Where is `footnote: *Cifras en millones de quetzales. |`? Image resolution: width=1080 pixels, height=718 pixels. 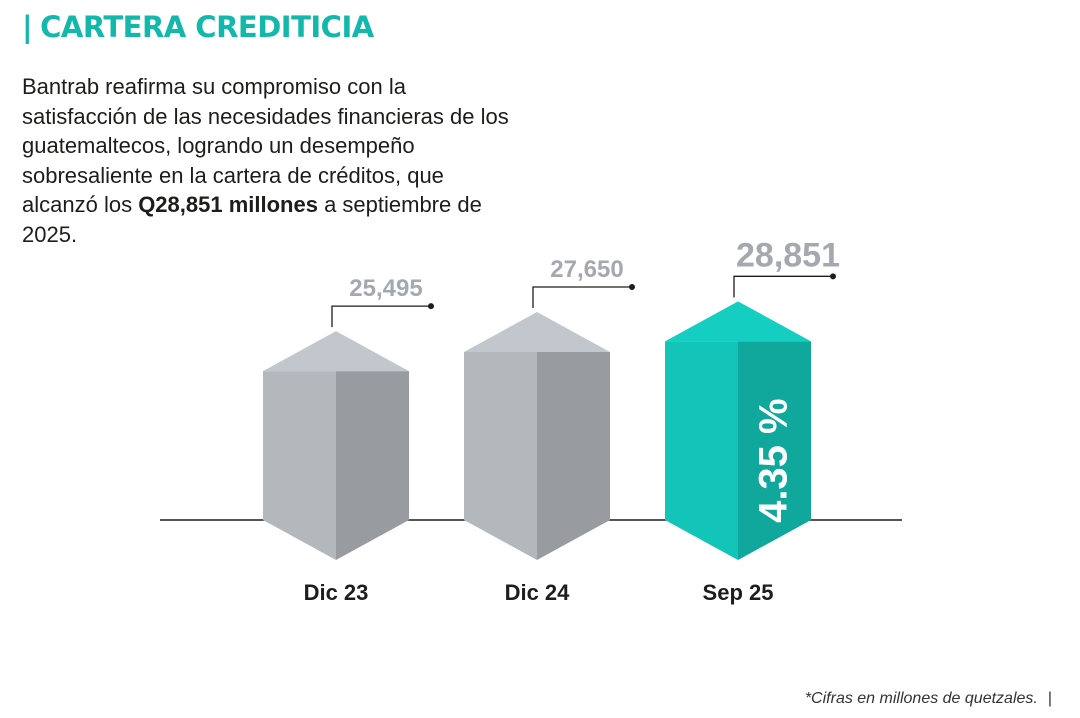 footnote: *Cifras en millones de quetzales. | is located at coordinates (928, 699).